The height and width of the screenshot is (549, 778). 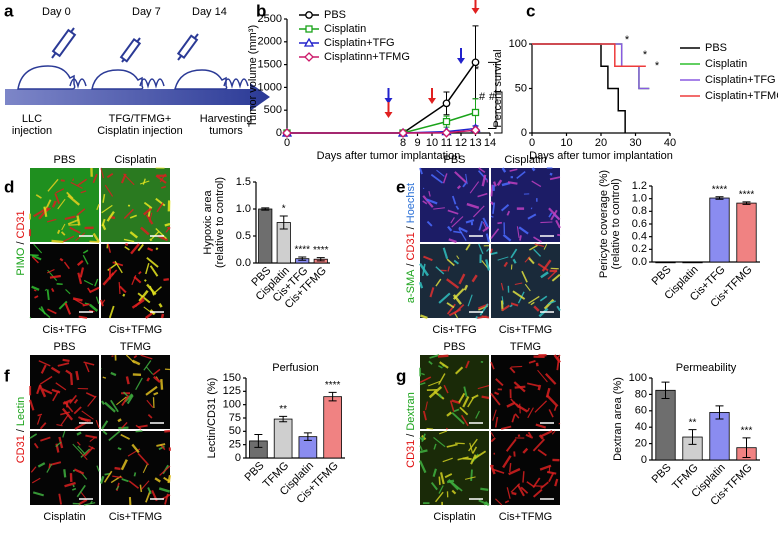 What do you see at coordinates (411, 435) in the screenshot?
I see `stain-part: /` at bounding box center [411, 435].